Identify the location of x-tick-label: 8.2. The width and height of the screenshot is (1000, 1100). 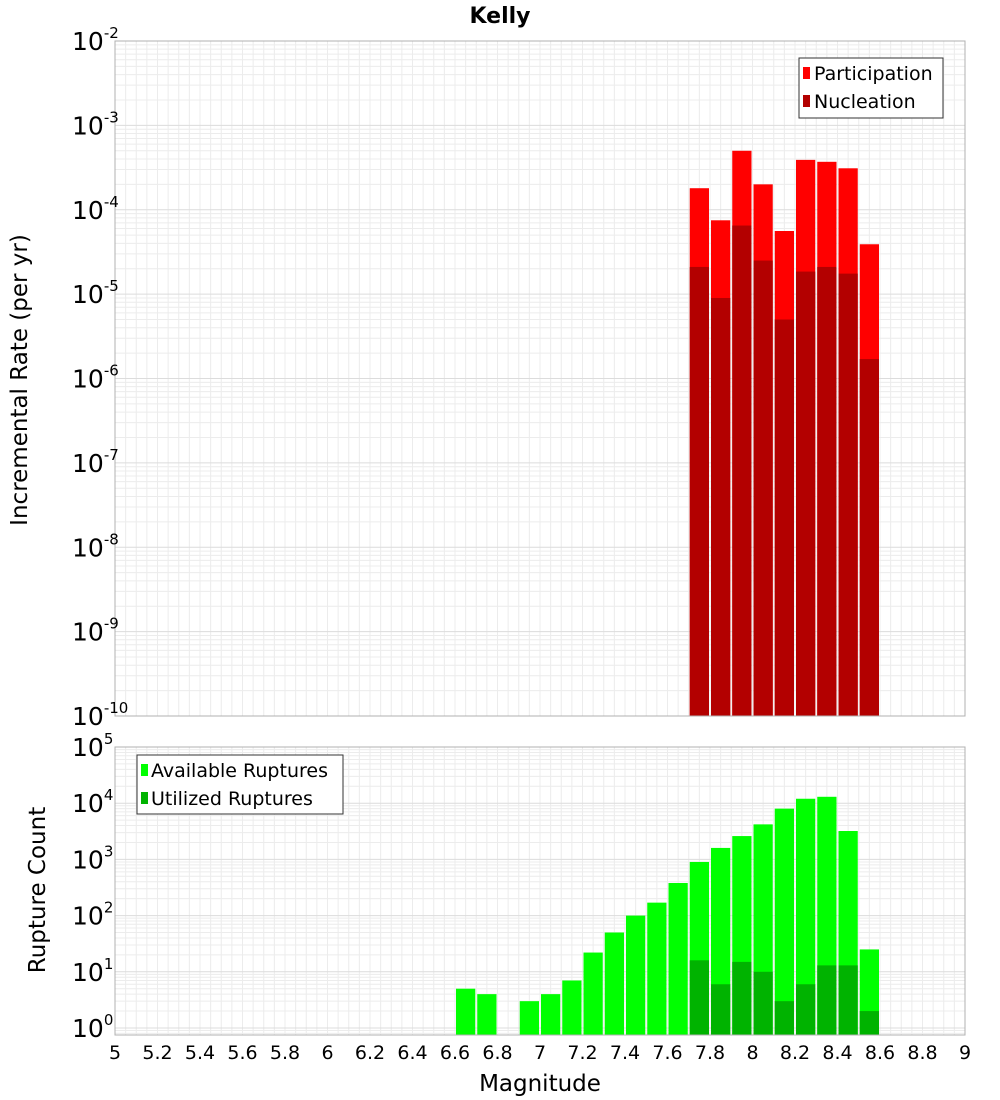
(795, 1053).